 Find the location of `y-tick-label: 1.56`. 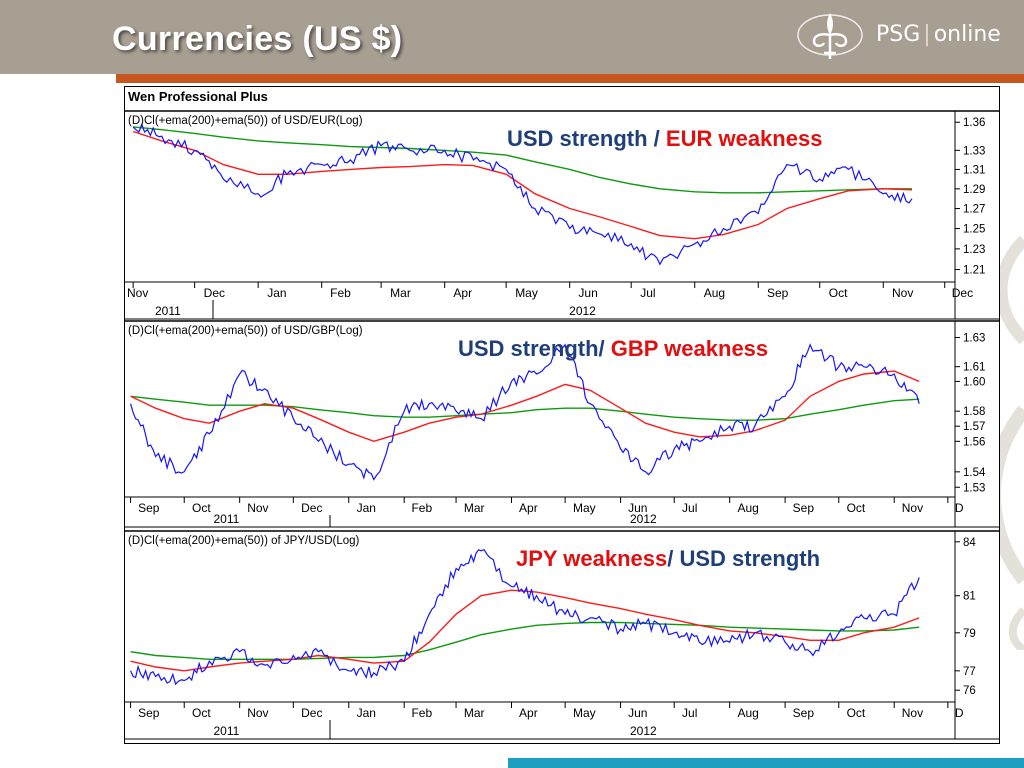

y-tick-label: 1.56 is located at coordinates (974, 442).